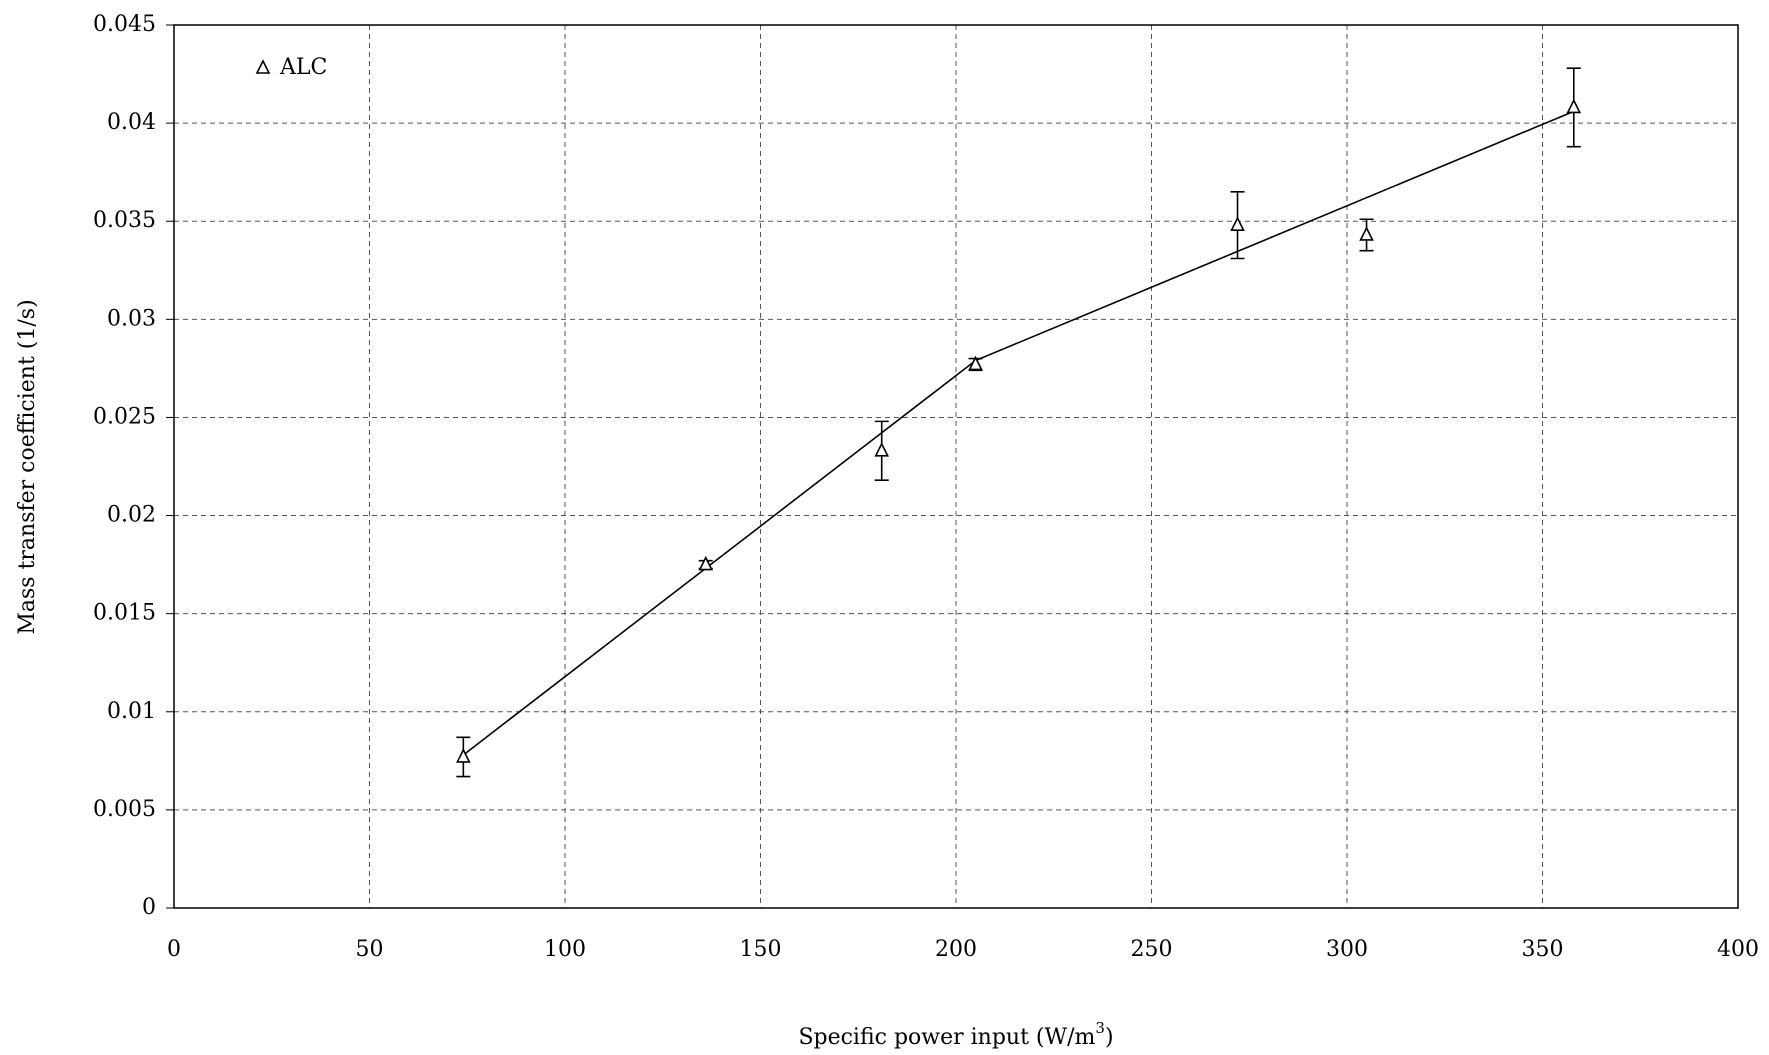 This screenshot has height=1055, width=1769. What do you see at coordinates (1543, 949) in the screenshot?
I see `x-tick-label: 350` at bounding box center [1543, 949].